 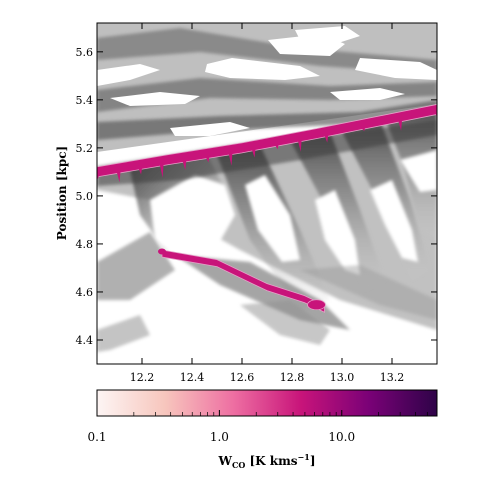 I want to click on colorbar-frame, so click(x=267, y=403).